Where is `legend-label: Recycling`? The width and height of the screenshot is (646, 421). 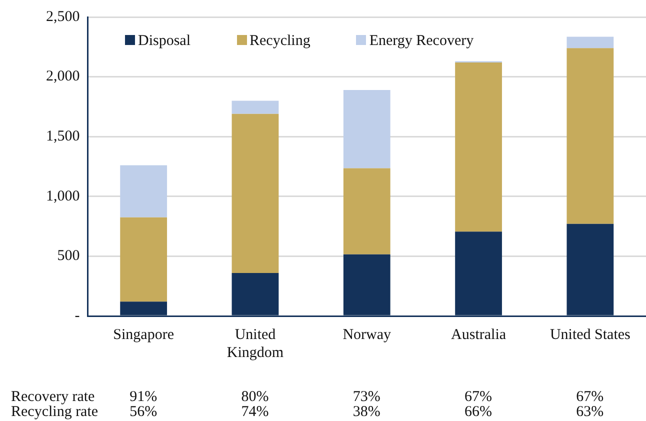 legend-label: Recycling is located at coordinates (279, 41).